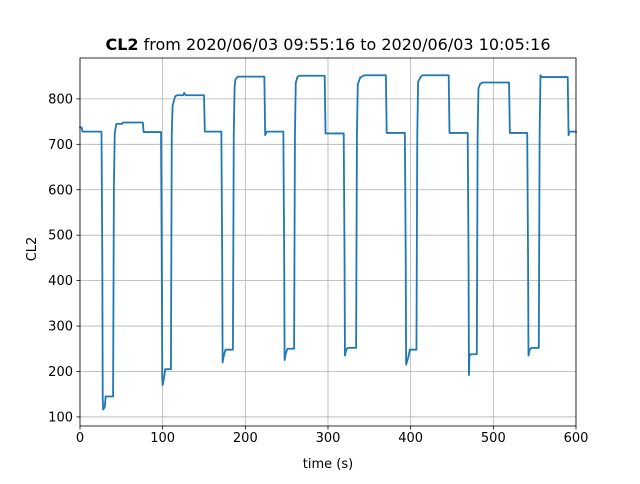 The height and width of the screenshot is (484, 640). What do you see at coordinates (60, 417) in the screenshot?
I see `y-tick-label: 100` at bounding box center [60, 417].